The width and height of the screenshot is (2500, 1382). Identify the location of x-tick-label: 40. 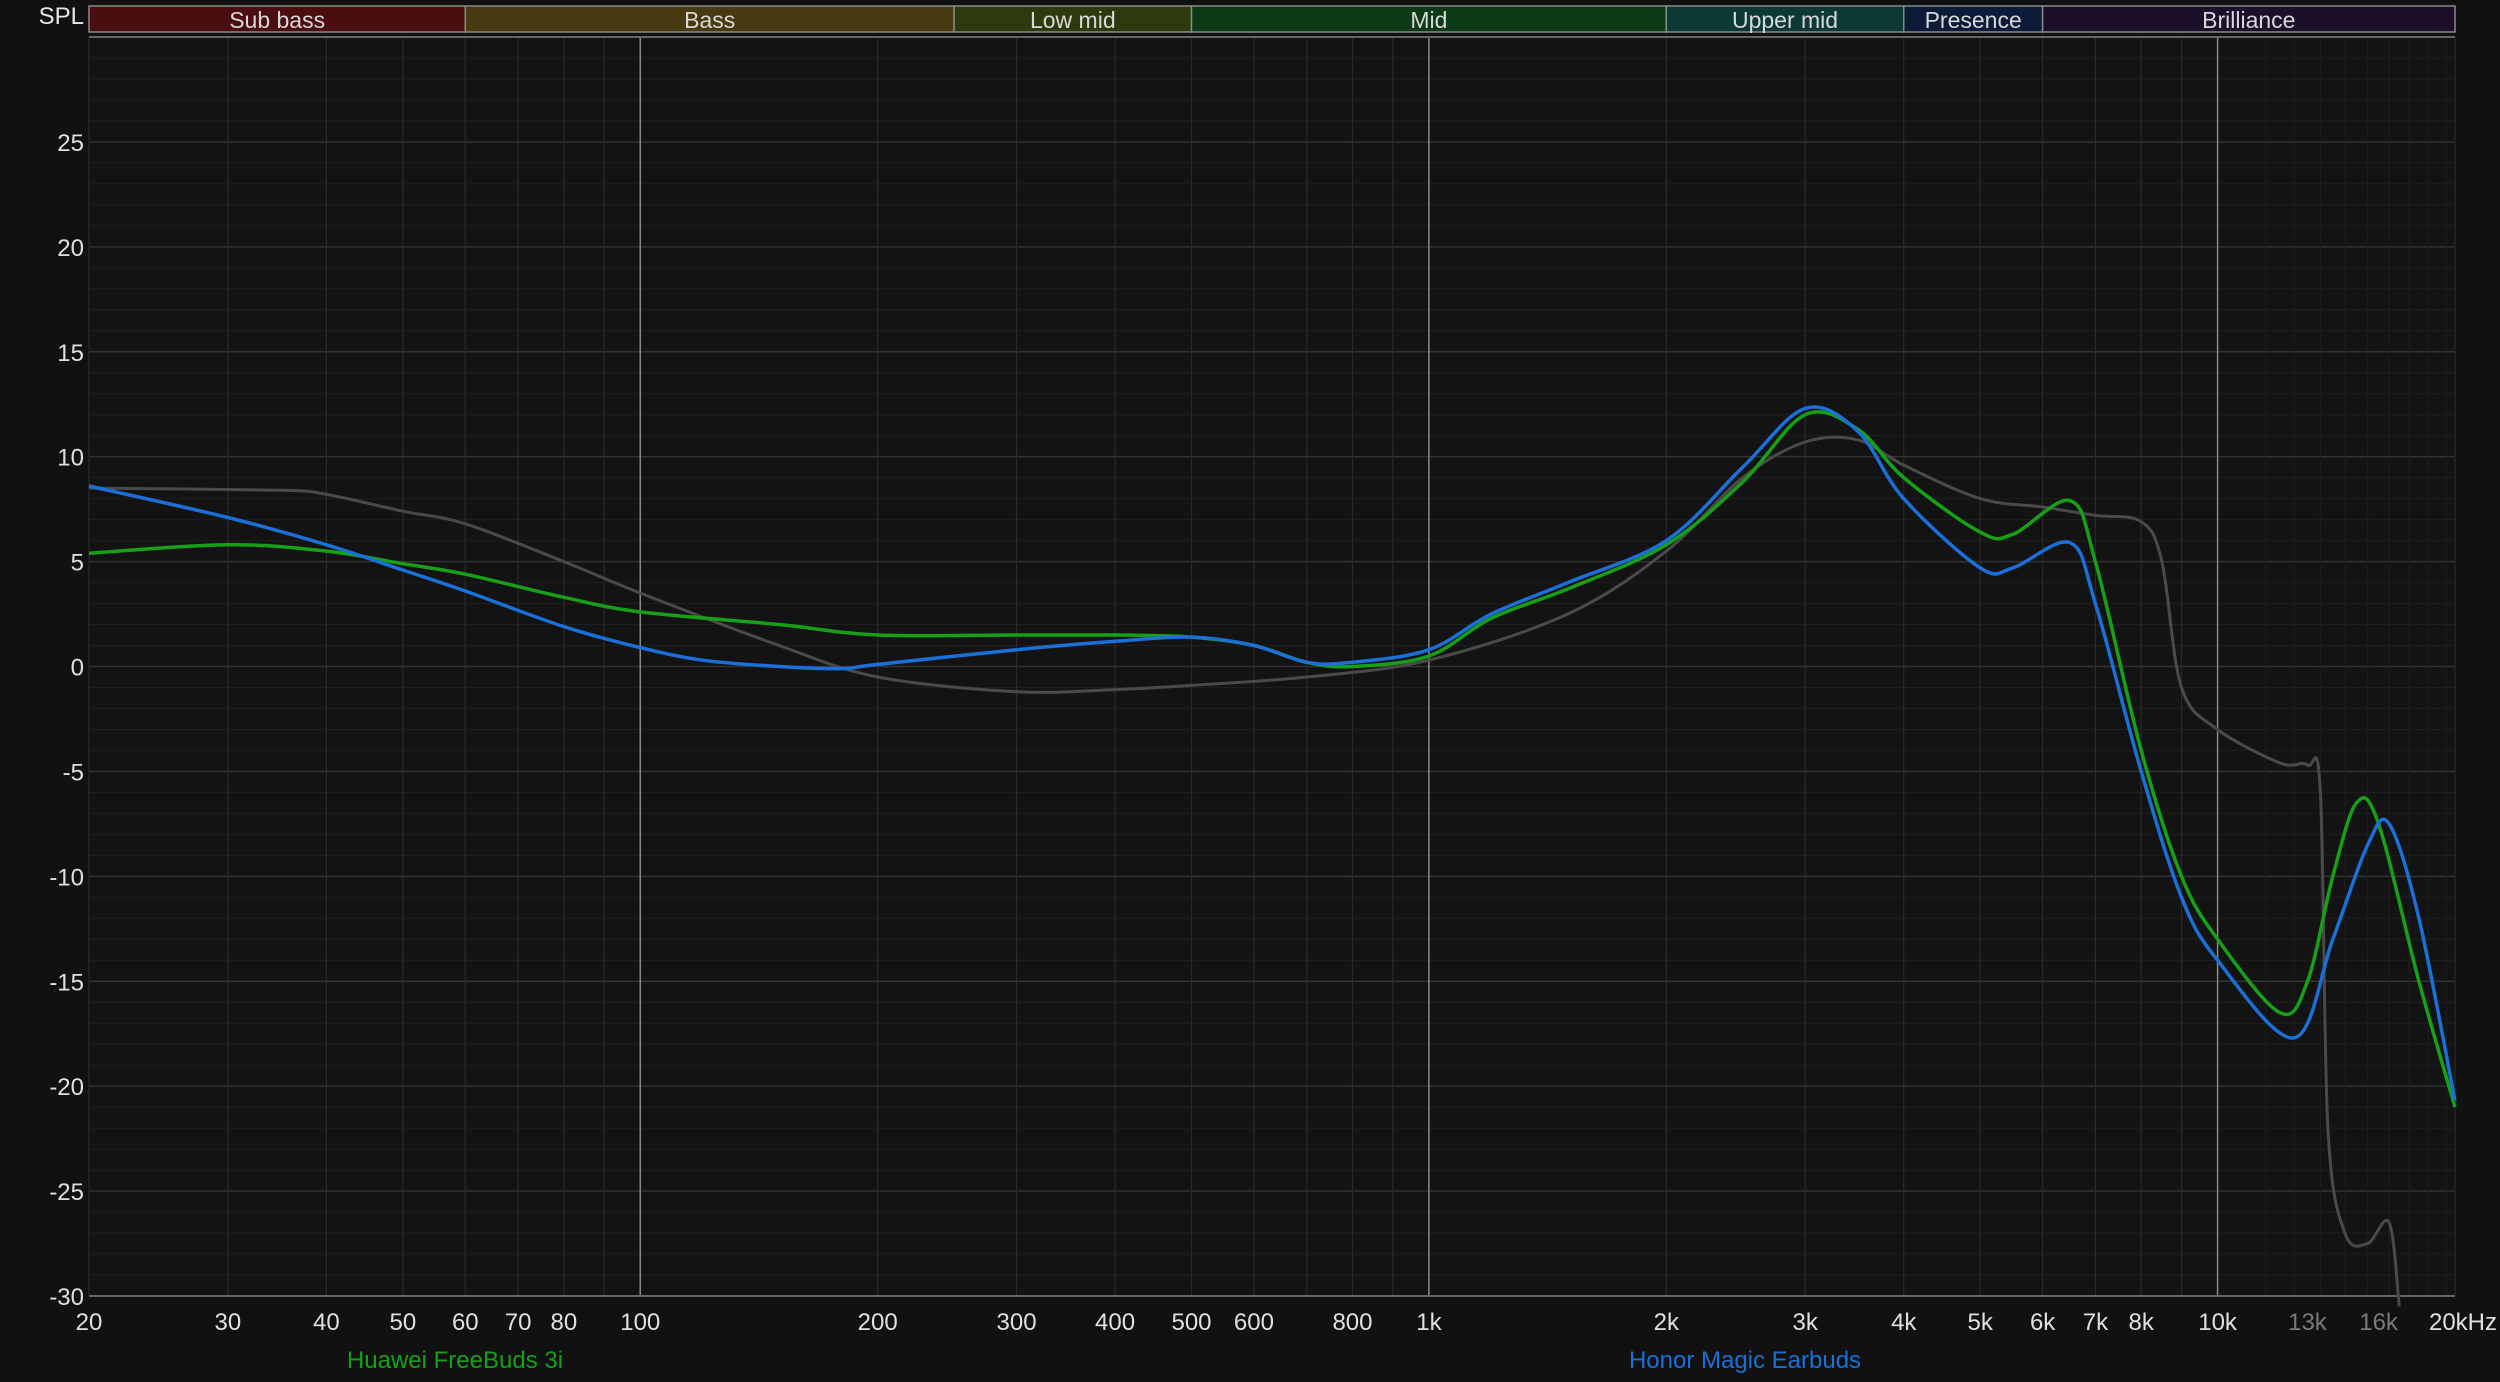
(326, 1322).